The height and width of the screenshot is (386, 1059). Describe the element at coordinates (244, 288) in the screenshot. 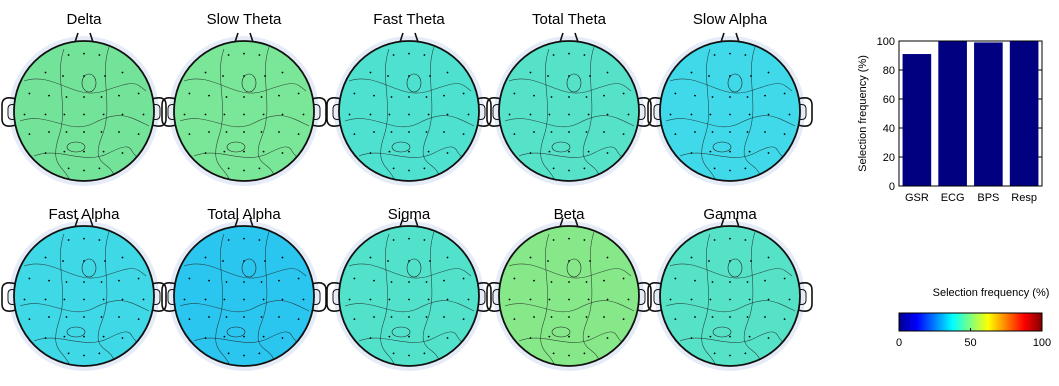

I see `topomap-7: Total Alpha` at that location.